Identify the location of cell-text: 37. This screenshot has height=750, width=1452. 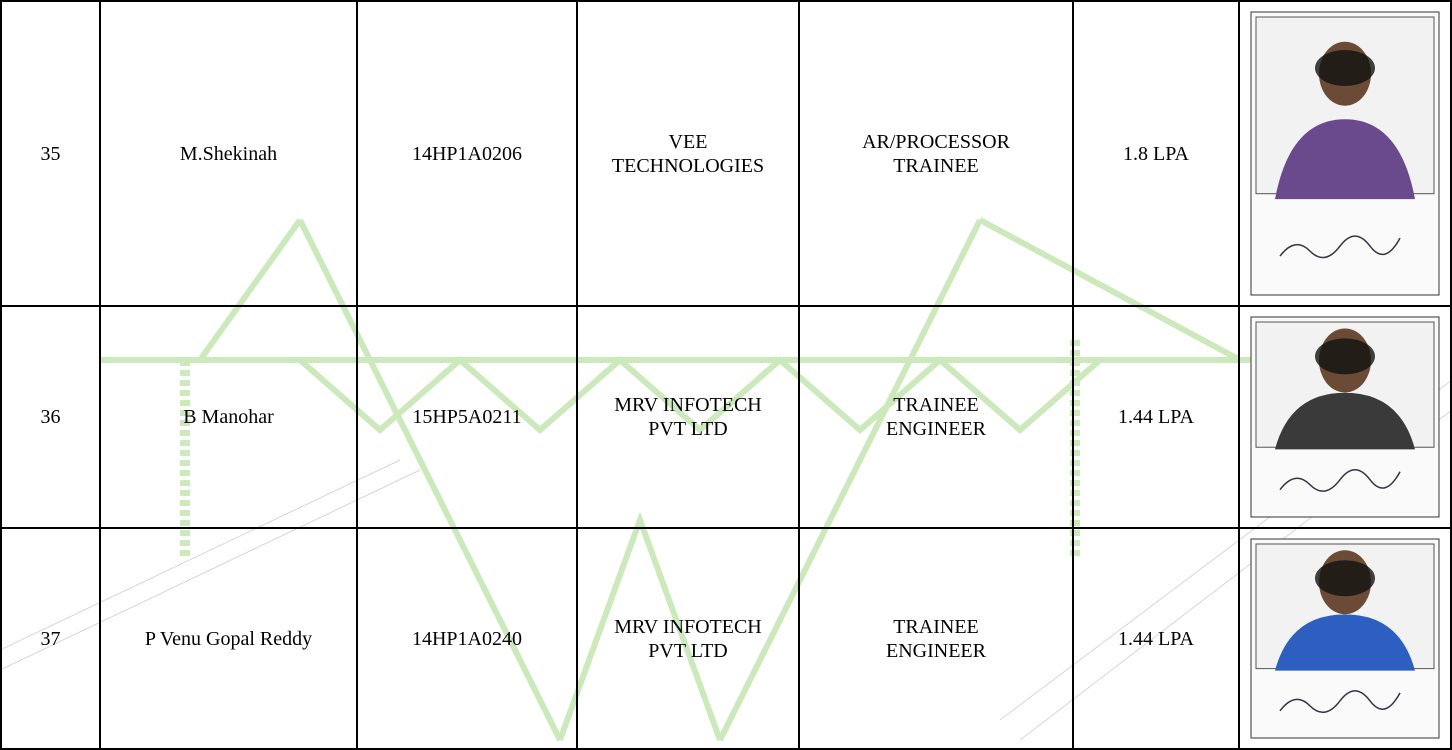
(50, 638).